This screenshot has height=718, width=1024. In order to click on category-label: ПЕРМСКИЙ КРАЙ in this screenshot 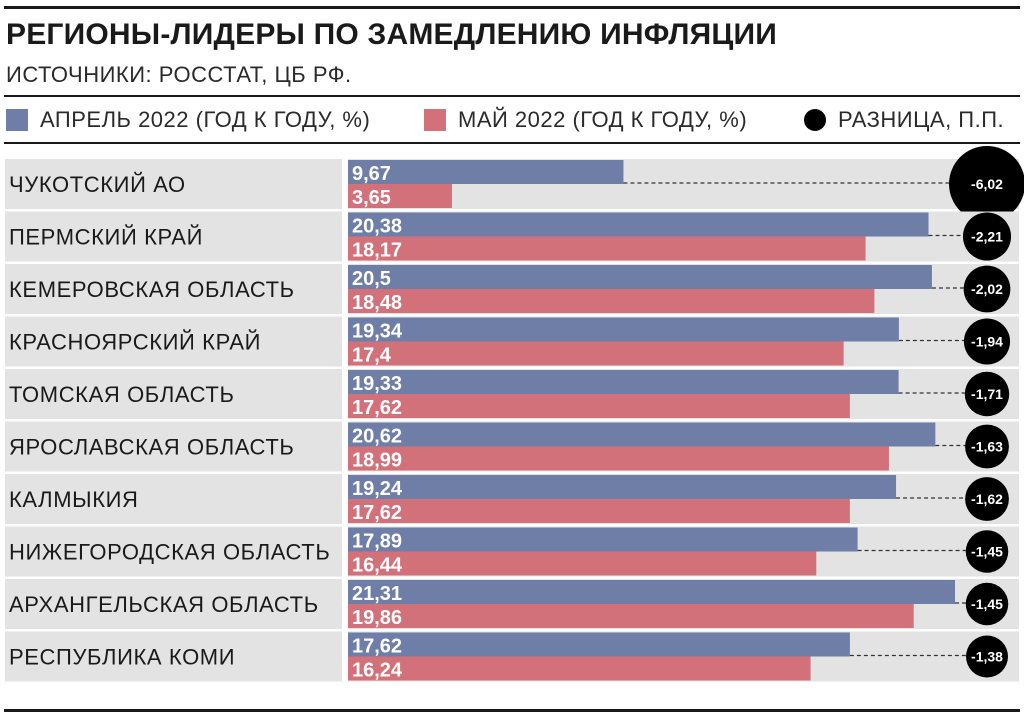, I will do `click(106, 237)`.